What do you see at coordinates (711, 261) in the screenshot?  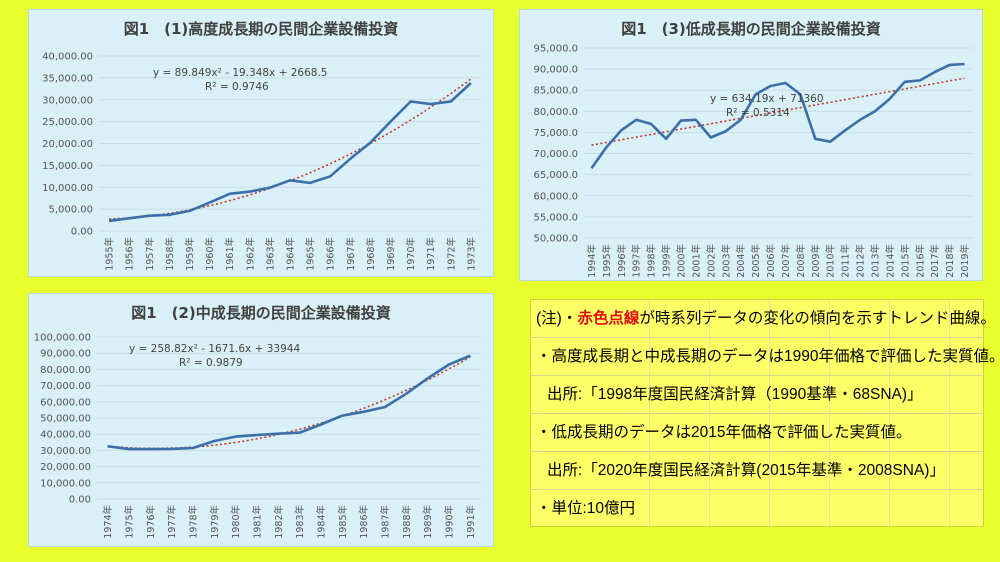 I see `x-tick-label: 2002年` at bounding box center [711, 261].